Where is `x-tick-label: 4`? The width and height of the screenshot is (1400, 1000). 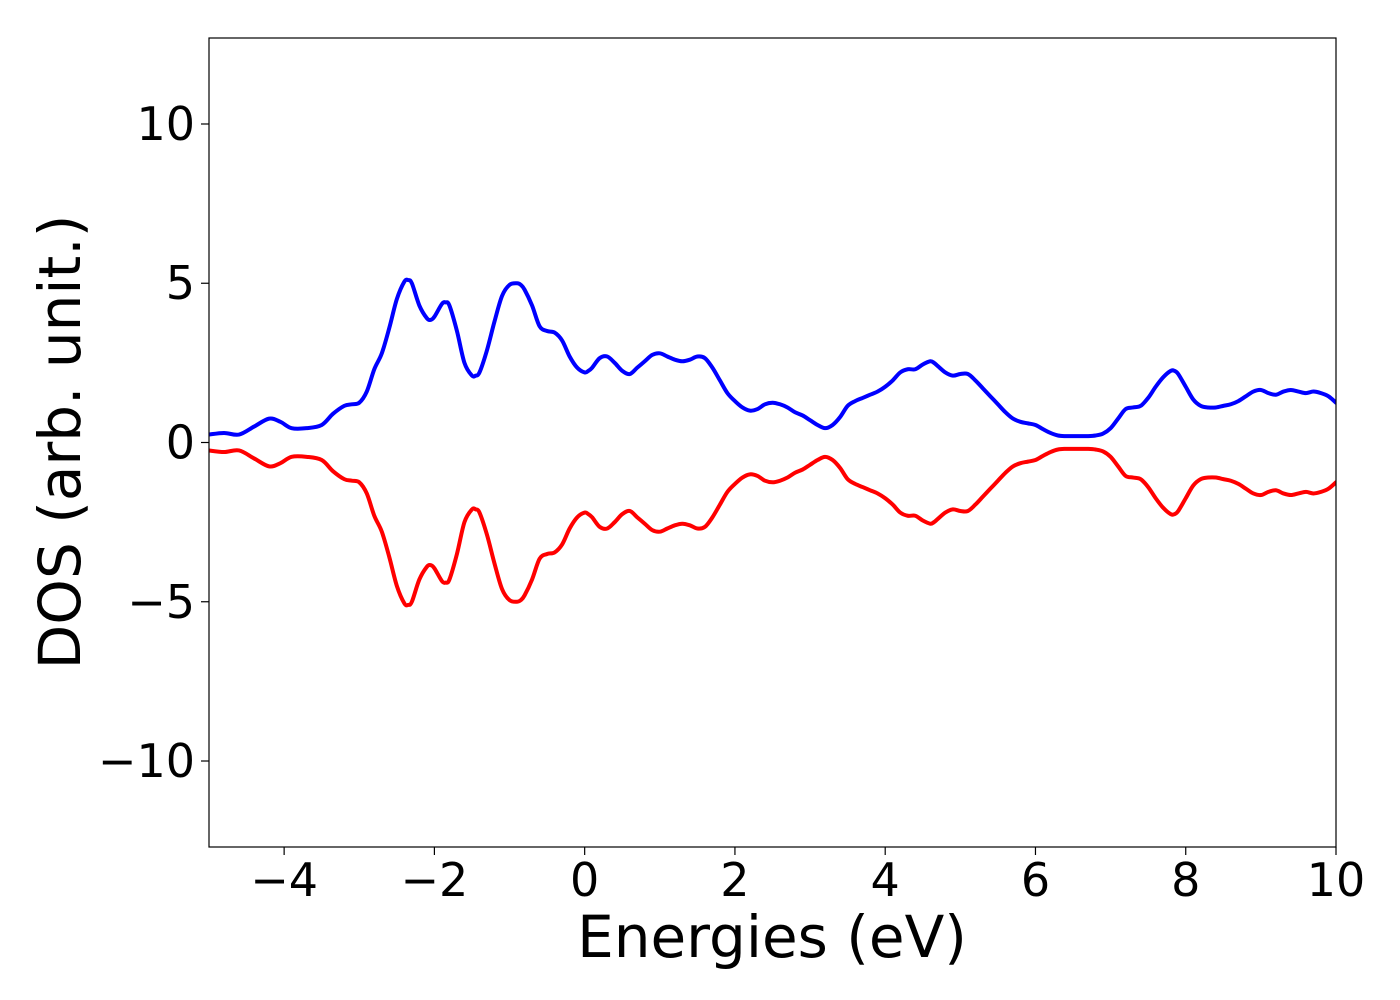
x-tick-label: 4 is located at coordinates (885, 880).